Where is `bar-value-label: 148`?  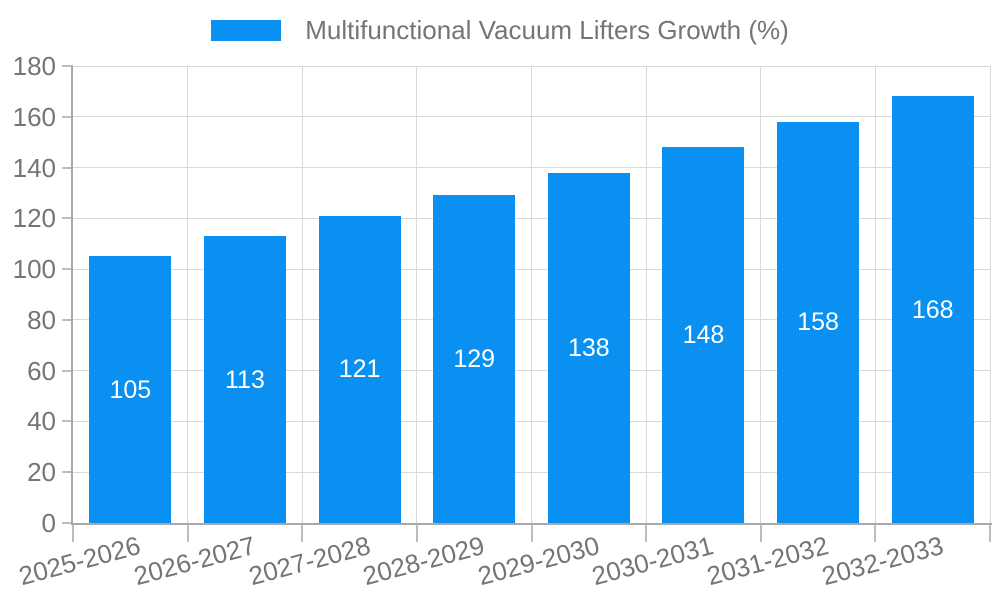 bar-value-label: 148 is located at coordinates (703, 335).